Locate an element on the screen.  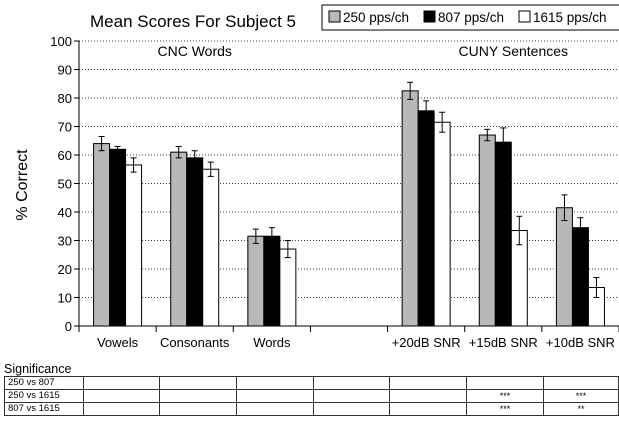
legend-label: 1615 pps/ch is located at coordinates (570, 17).